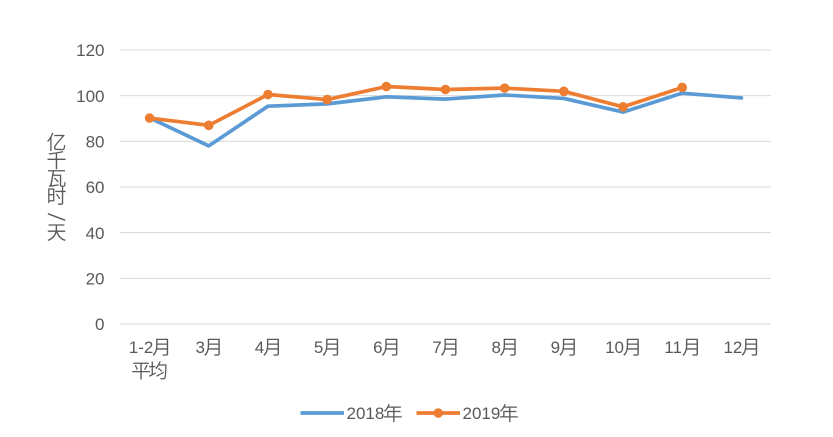  Describe the element at coordinates (482, 413) in the screenshot. I see `svg-text: 2019` at that location.